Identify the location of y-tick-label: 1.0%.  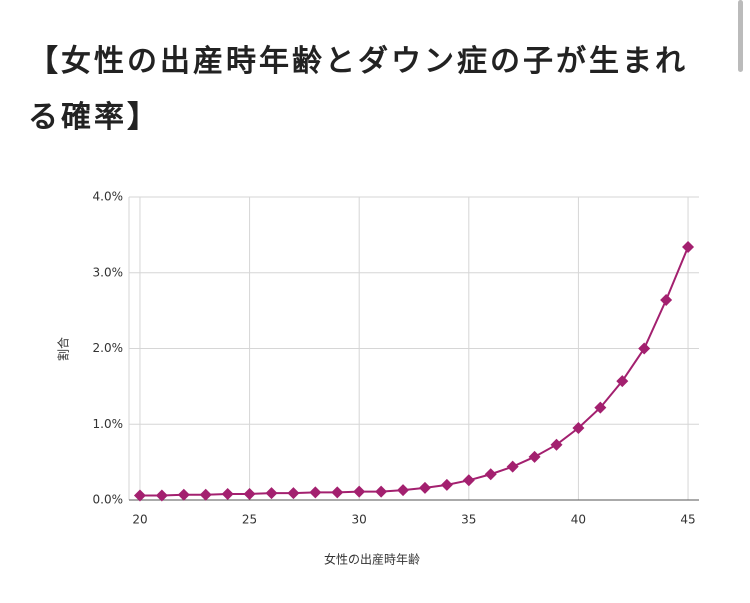
(108, 424).